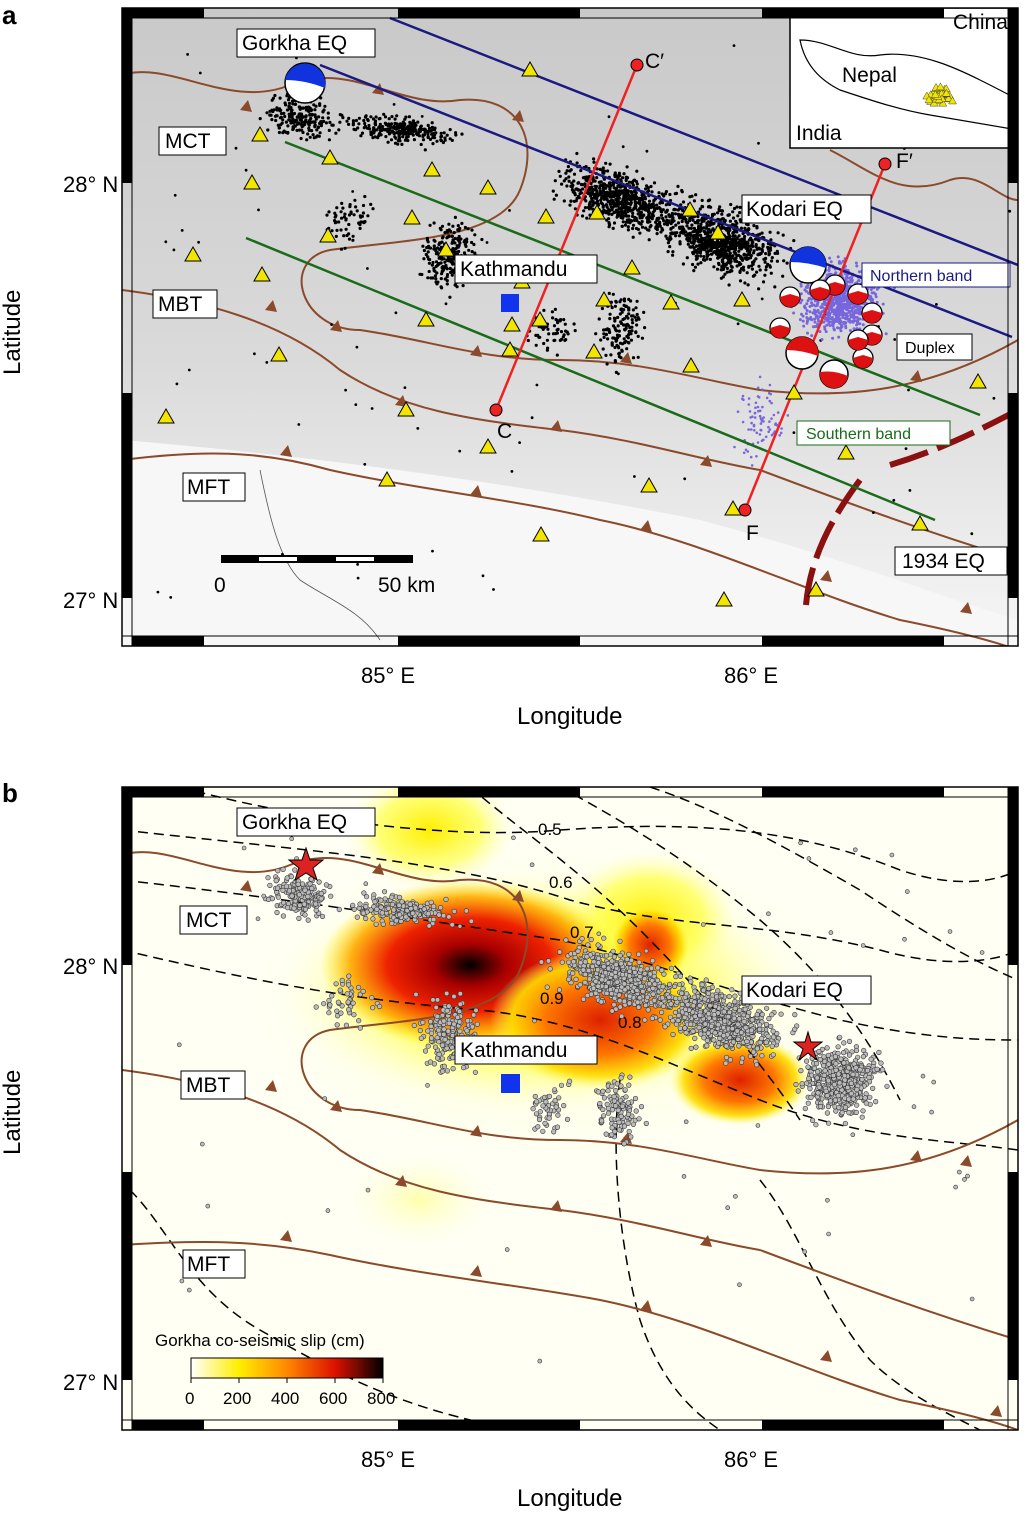  I want to click on label-1934-eq: 1934 EQ, so click(943, 561).